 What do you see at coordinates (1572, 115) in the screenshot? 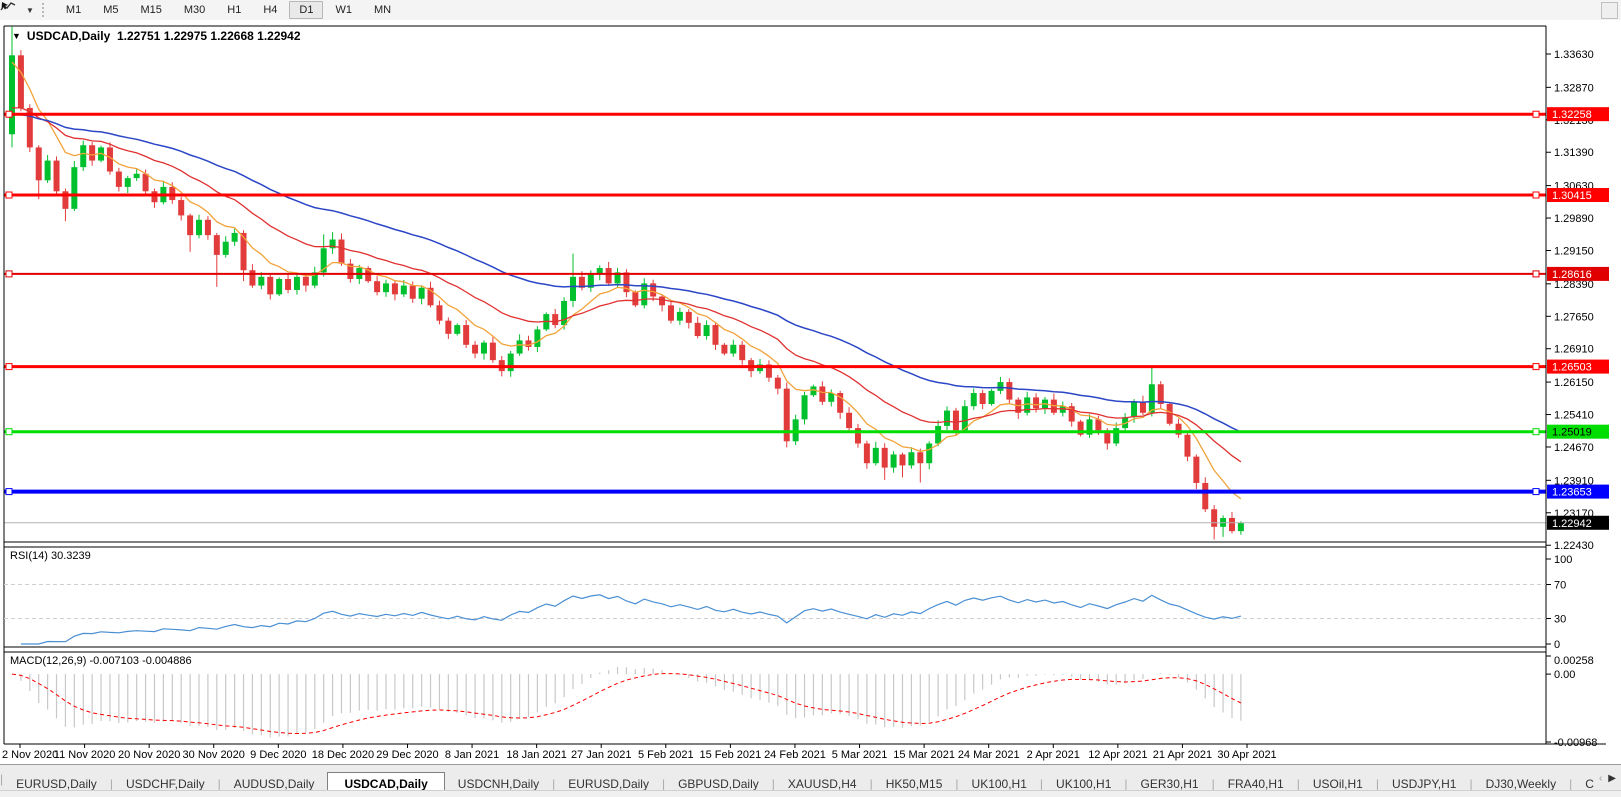
I see `svg-text: 1.32258` at bounding box center [1572, 115].